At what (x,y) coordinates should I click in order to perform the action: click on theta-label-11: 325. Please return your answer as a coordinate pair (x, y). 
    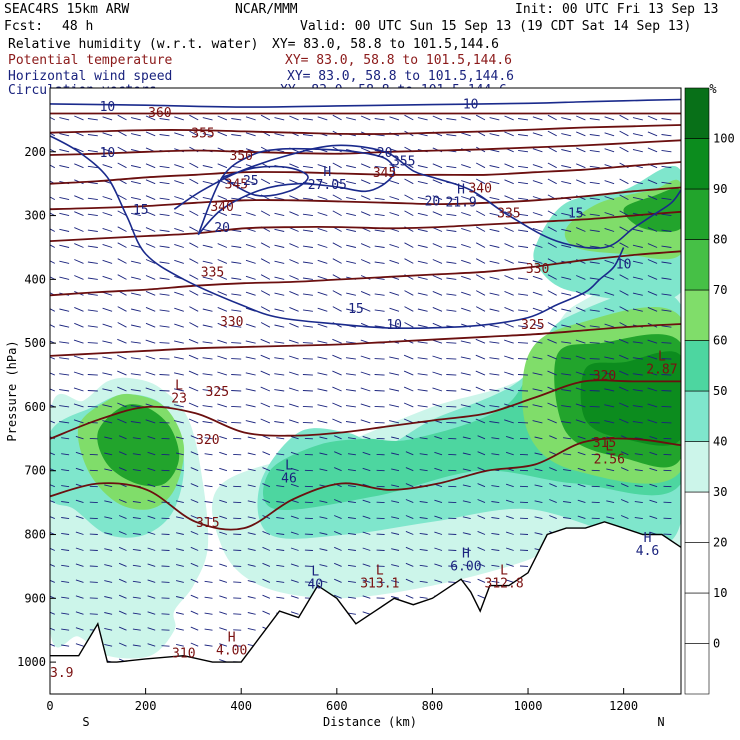
    Looking at the image, I should click on (217, 392).